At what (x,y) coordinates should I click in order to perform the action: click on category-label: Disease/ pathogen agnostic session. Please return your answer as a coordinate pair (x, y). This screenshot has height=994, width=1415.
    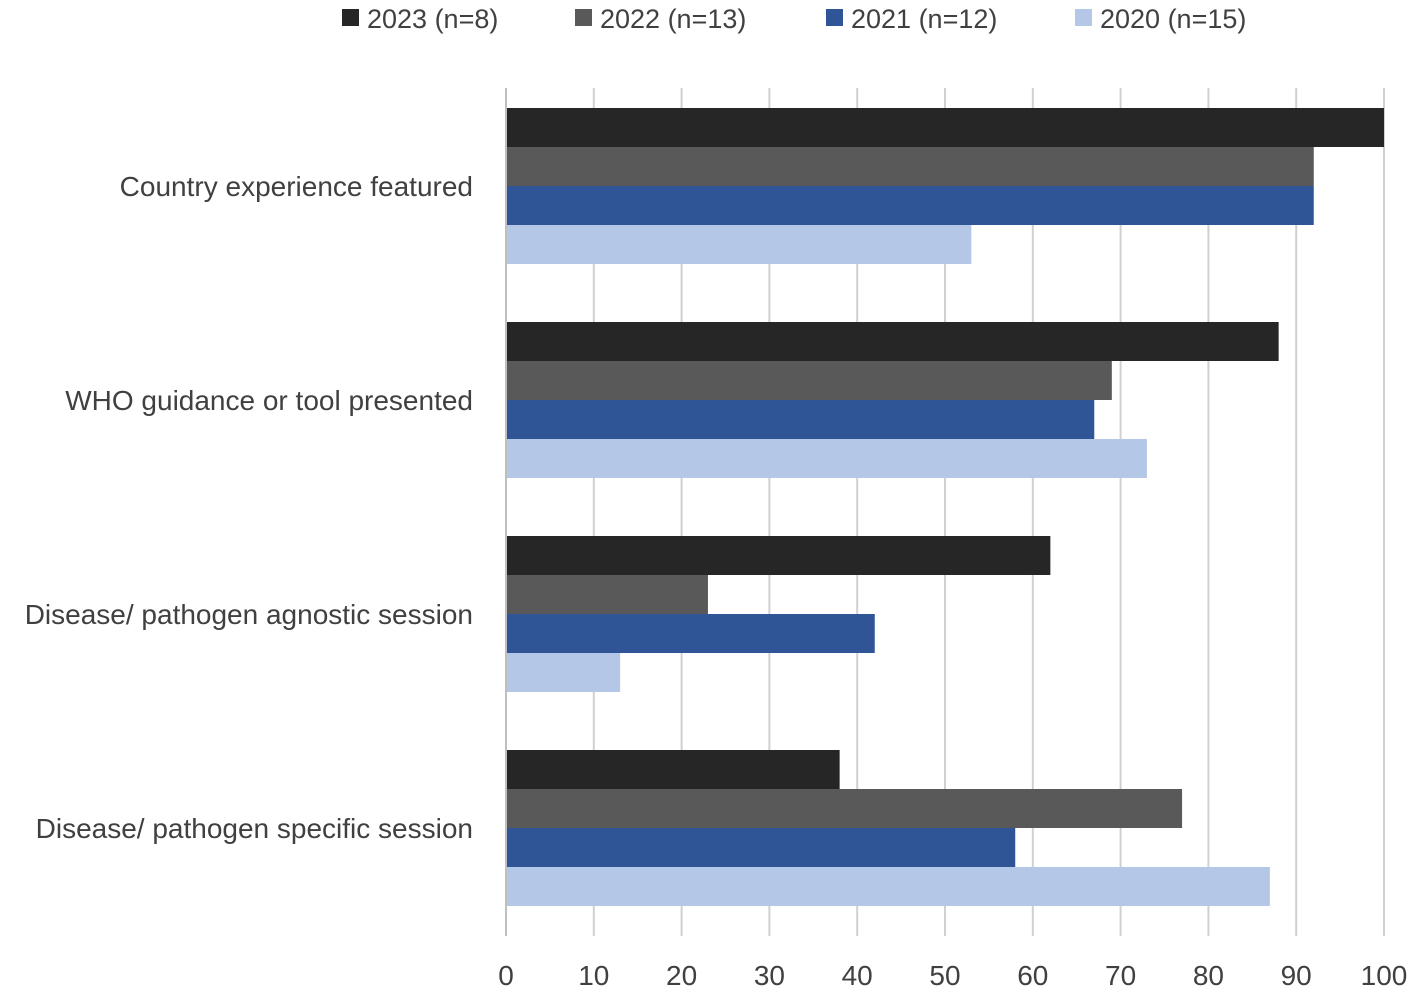
    Looking at the image, I should click on (249, 614).